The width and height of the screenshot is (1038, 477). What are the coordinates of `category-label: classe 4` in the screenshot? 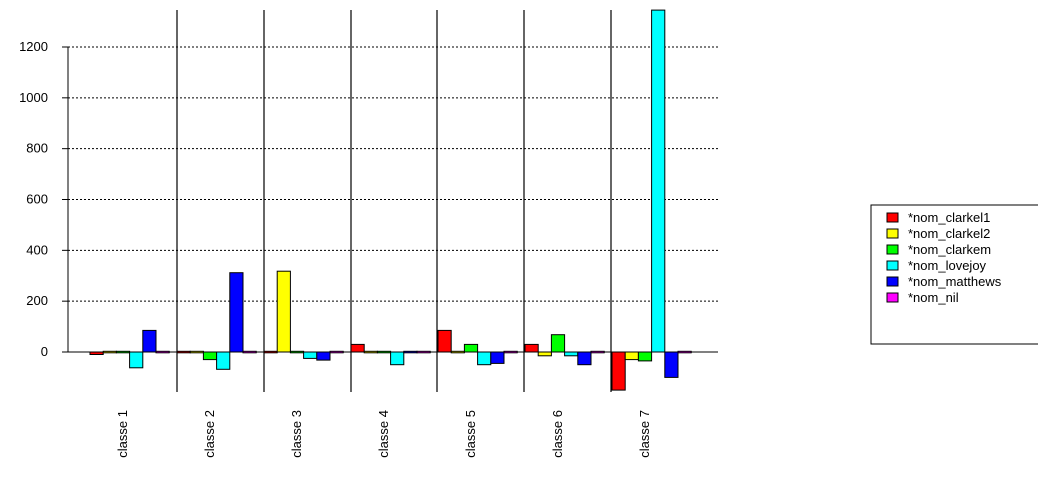 It's located at (383, 434).